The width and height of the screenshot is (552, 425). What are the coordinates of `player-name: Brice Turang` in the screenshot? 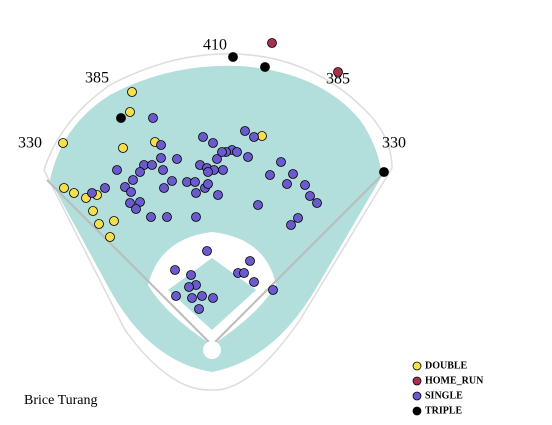 It's located at (61, 400).